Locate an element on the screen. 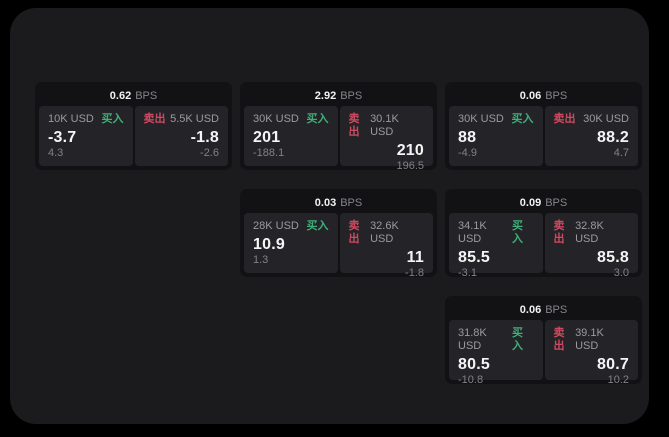 The width and height of the screenshot is (669, 437). buy-price: 201 is located at coordinates (267, 137).